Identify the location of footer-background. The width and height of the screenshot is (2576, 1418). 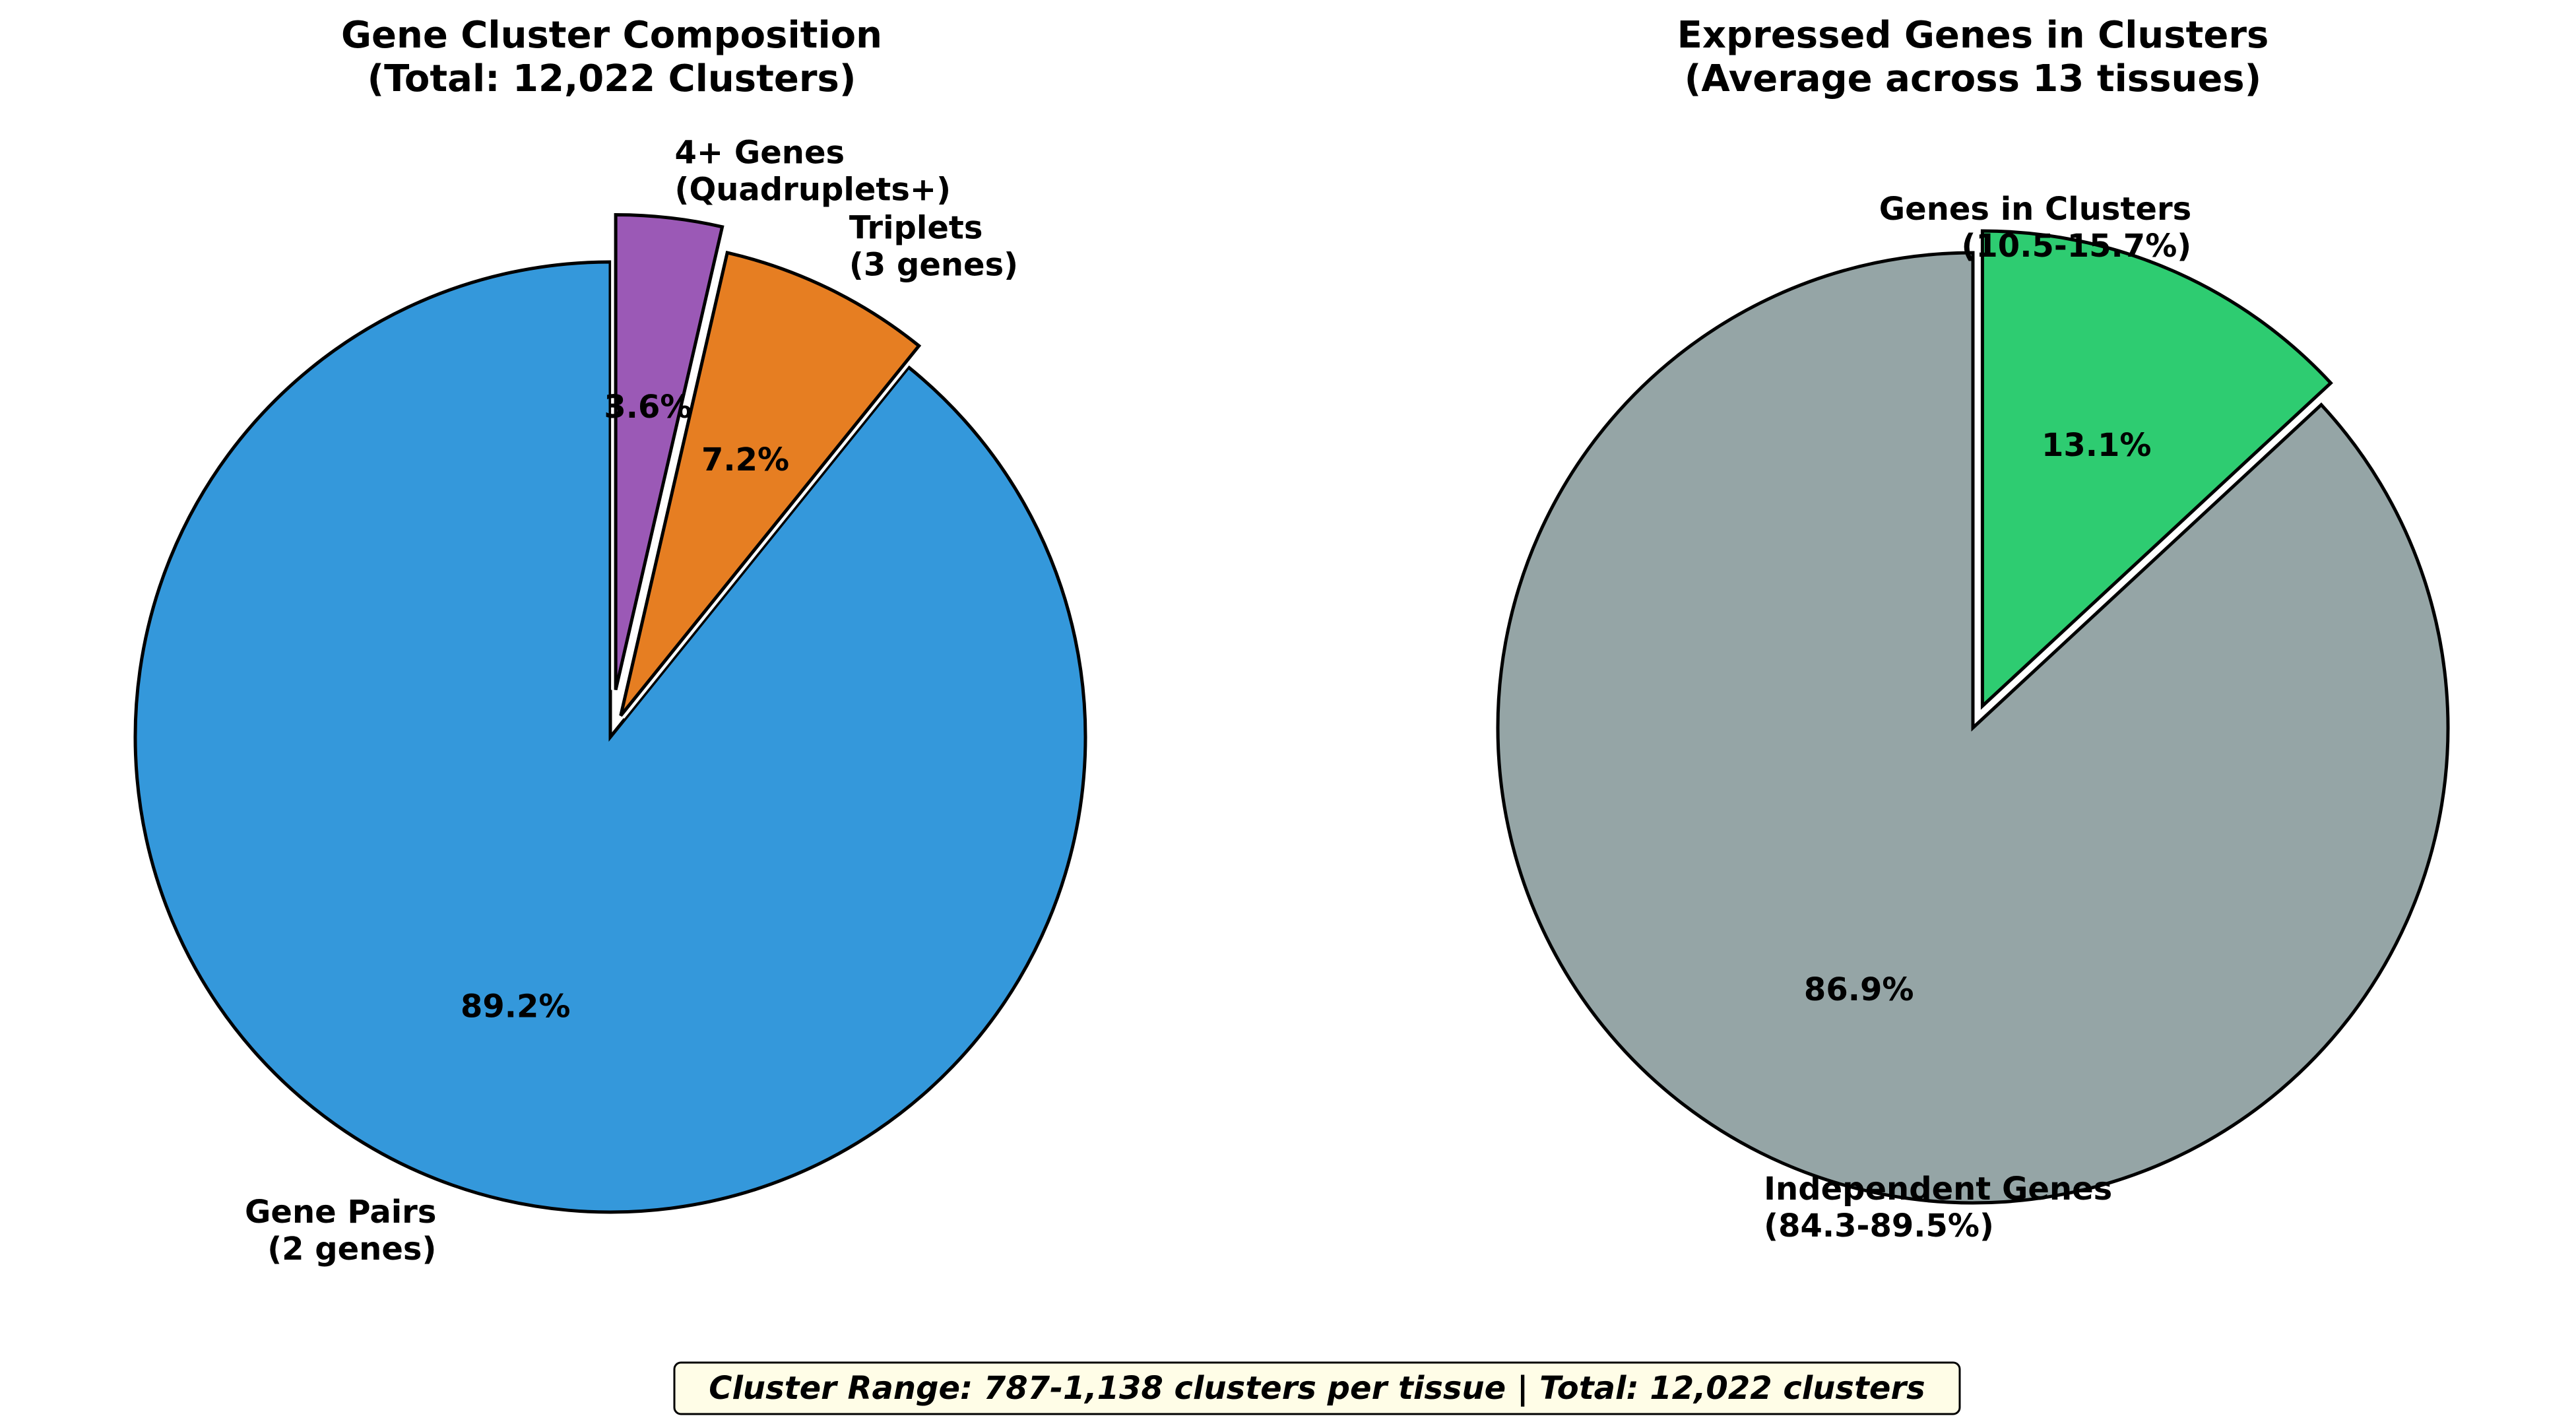
(1317, 1388).